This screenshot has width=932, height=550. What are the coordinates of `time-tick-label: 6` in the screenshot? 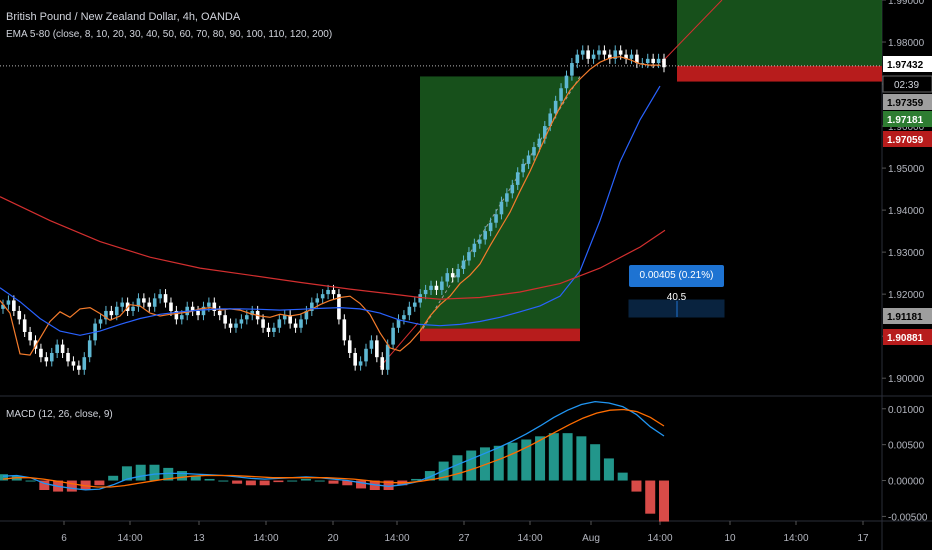 It's located at (64, 538).